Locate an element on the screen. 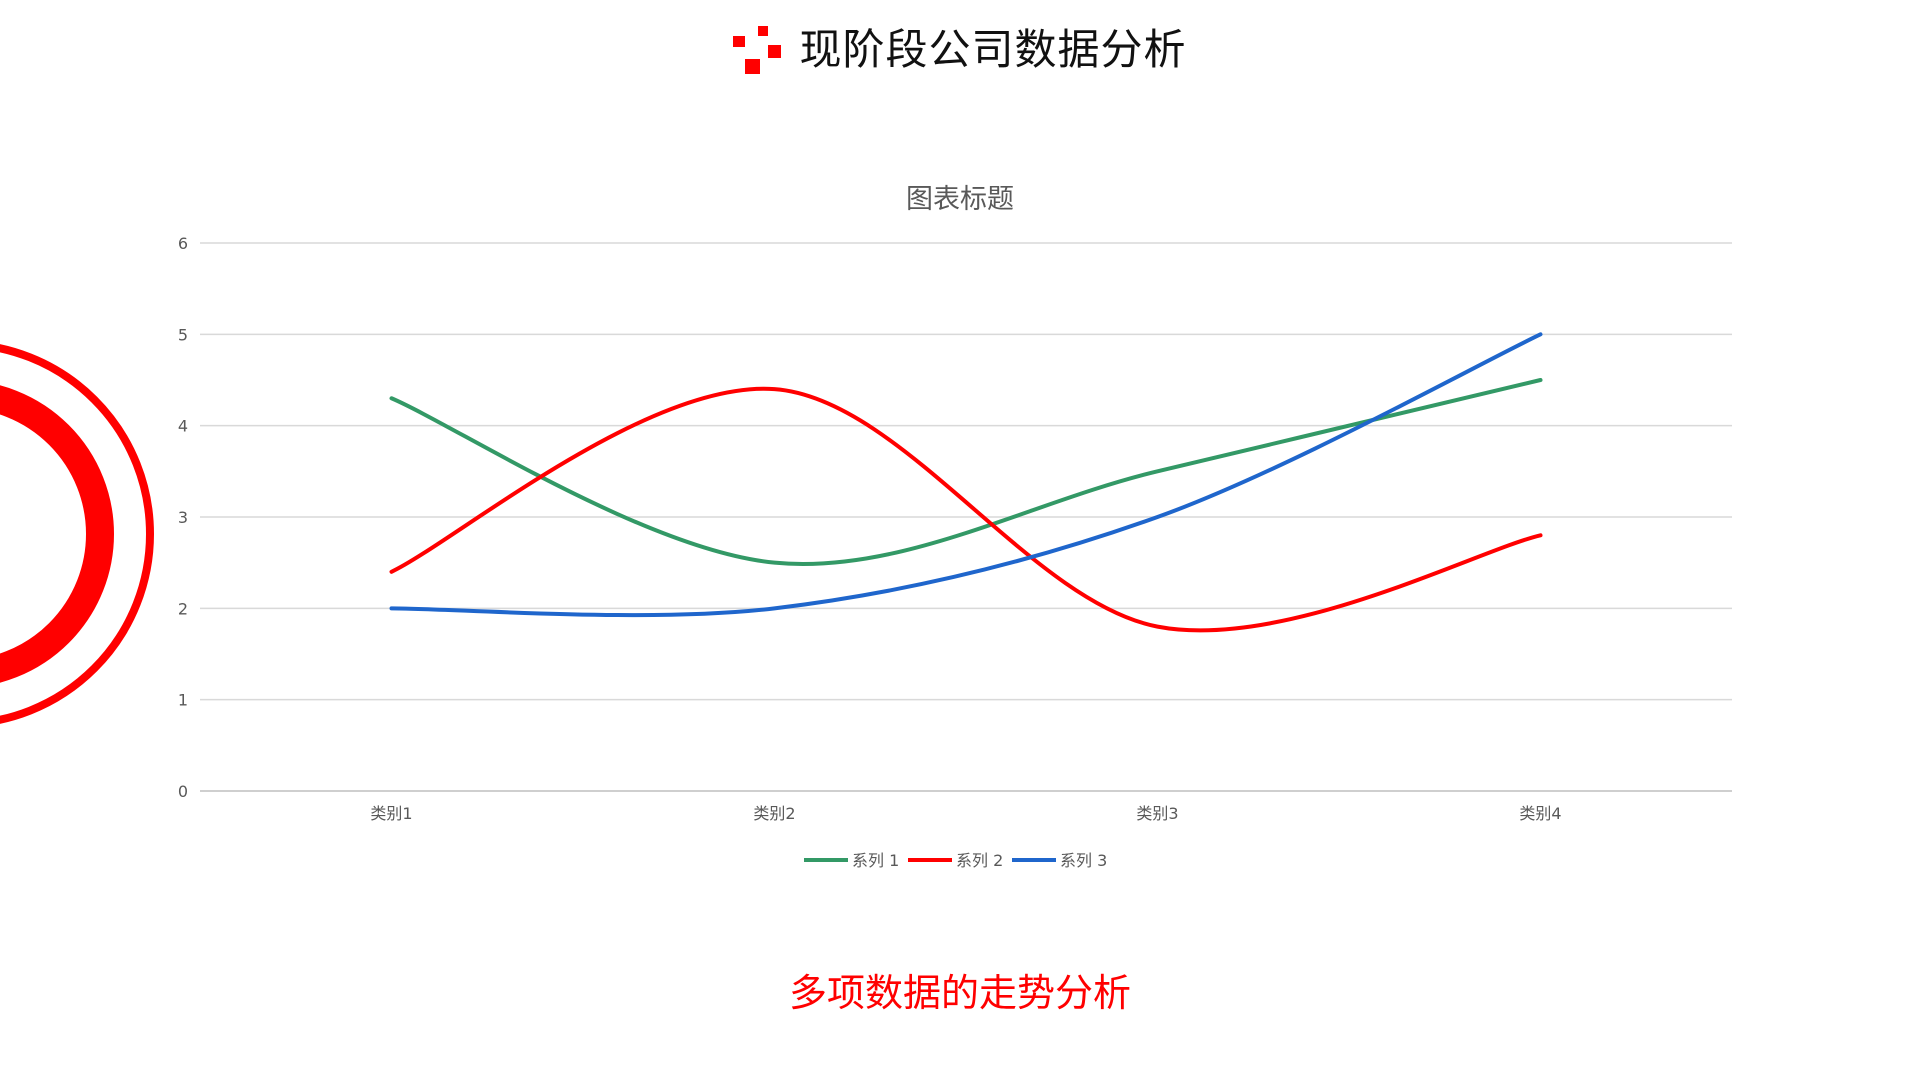 The width and height of the screenshot is (1920, 1080). y-axis: 0 1 2 3 4 5 6 is located at coordinates (183, 517).